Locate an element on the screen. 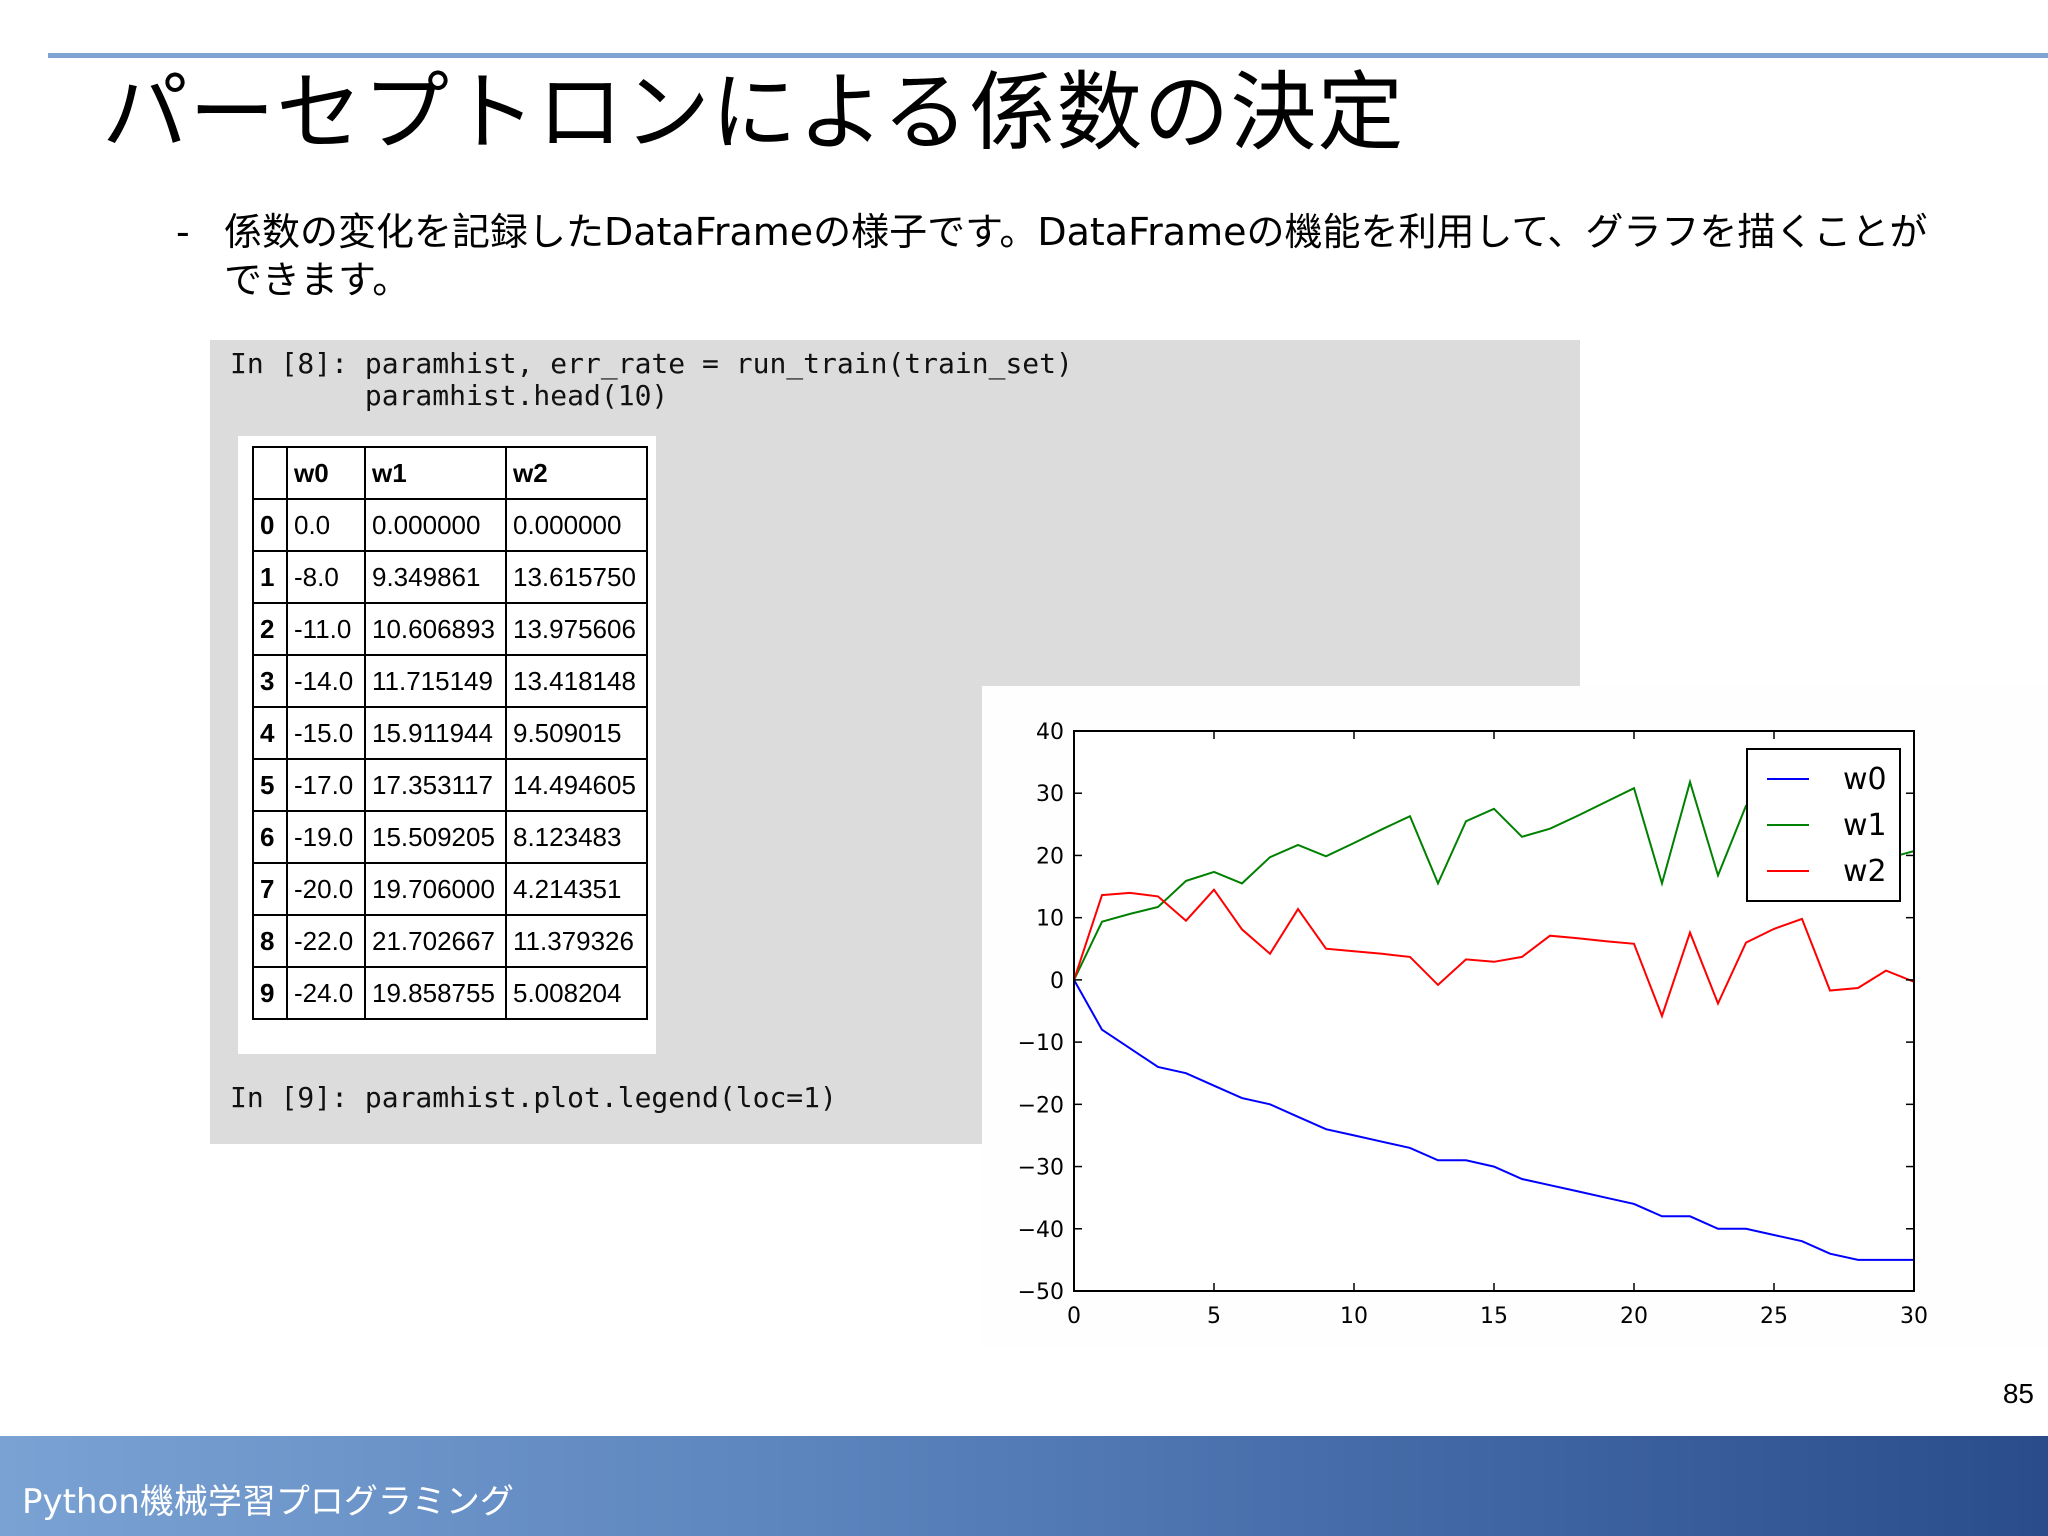  table-row: 1 -8.0 9.349861 13.615750 is located at coordinates (450, 577).